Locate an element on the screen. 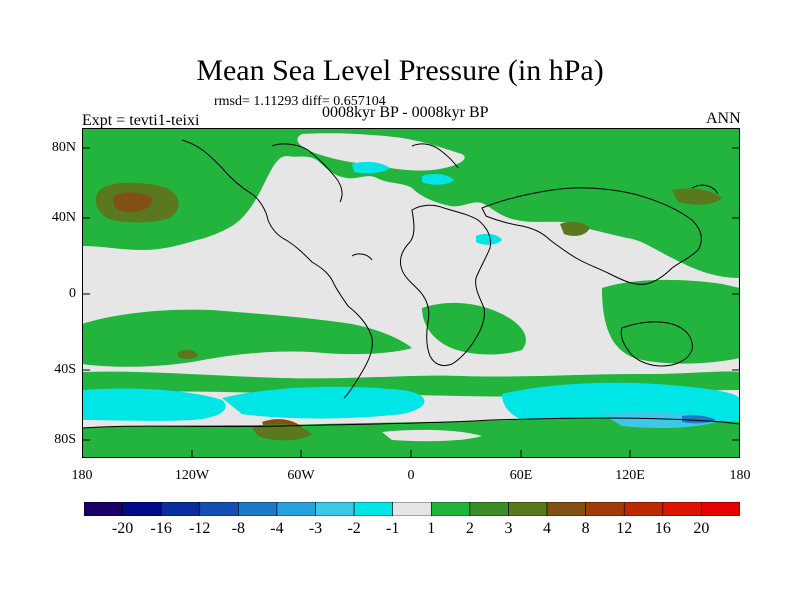  lat-label-0: 0 is located at coordinates (72, 293).